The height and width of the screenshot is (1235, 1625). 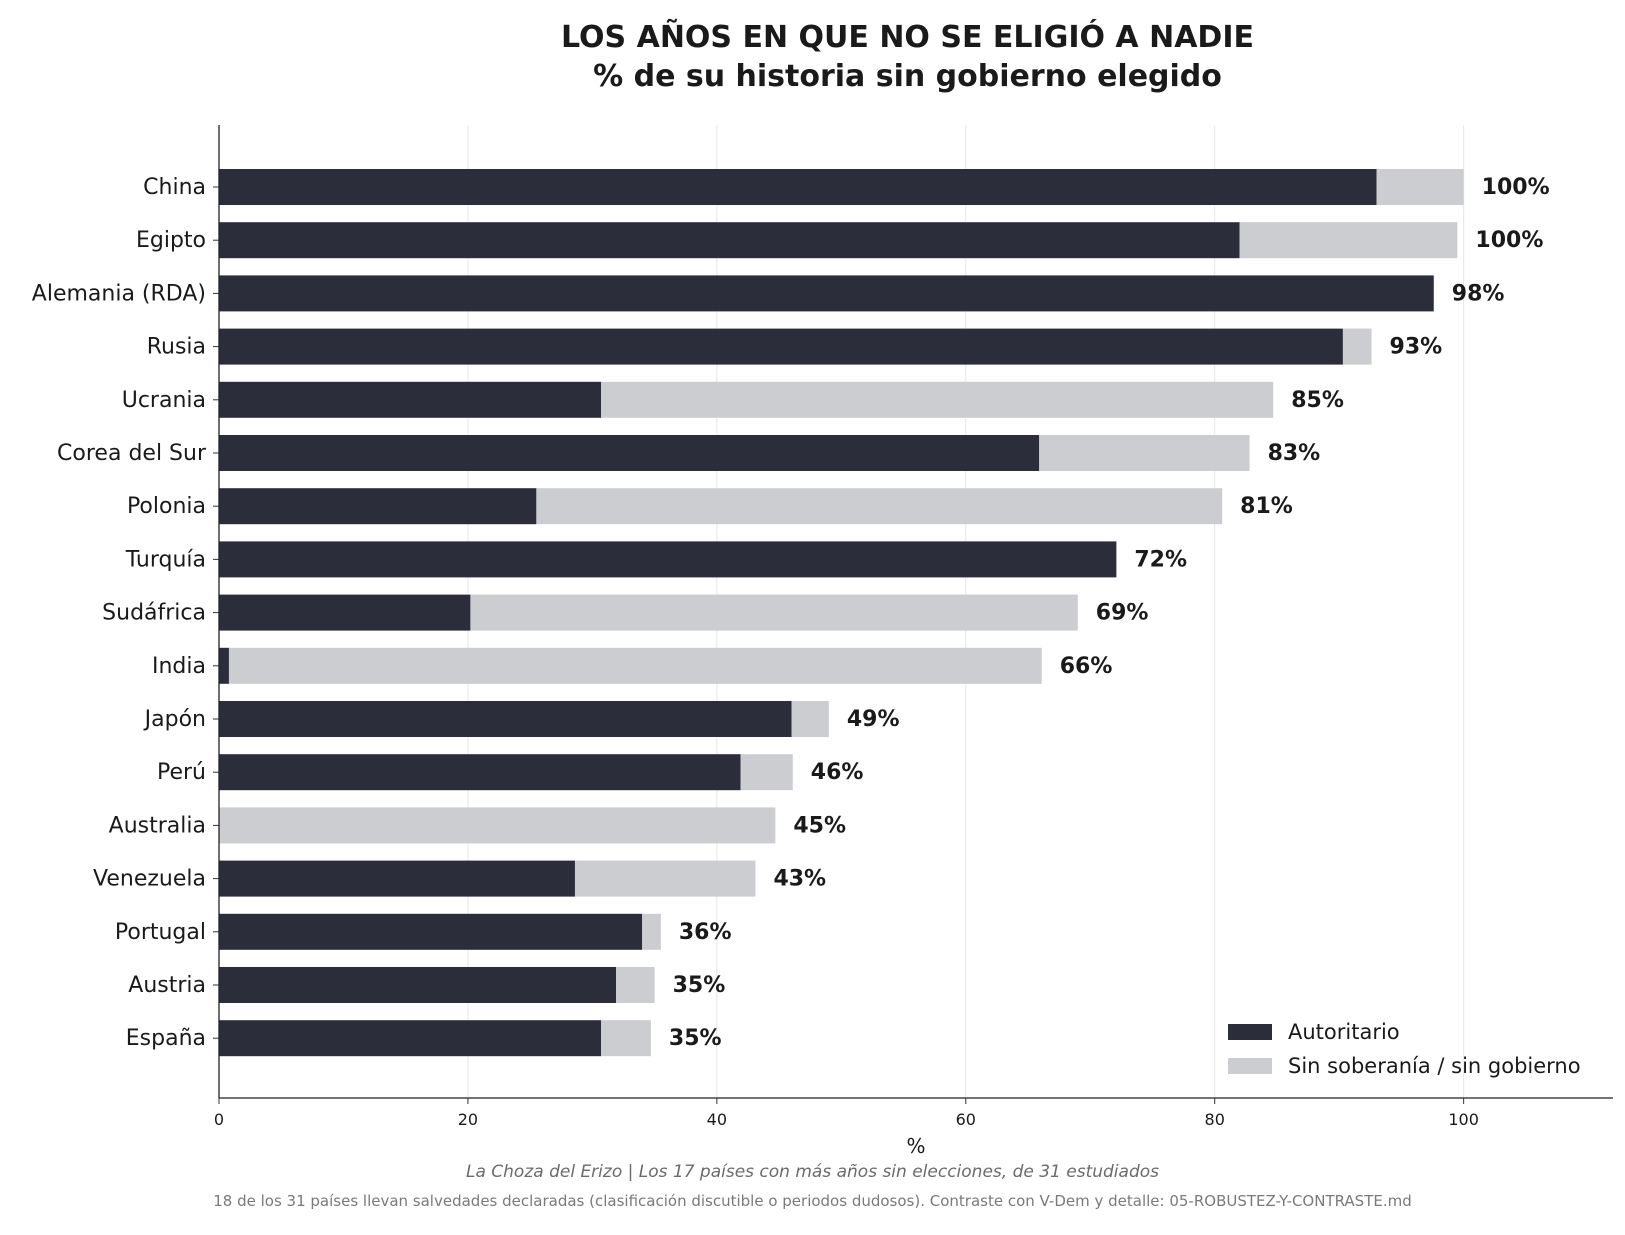 What do you see at coordinates (1294, 453) in the screenshot?
I see `bar-value-label: 83%` at bounding box center [1294, 453].